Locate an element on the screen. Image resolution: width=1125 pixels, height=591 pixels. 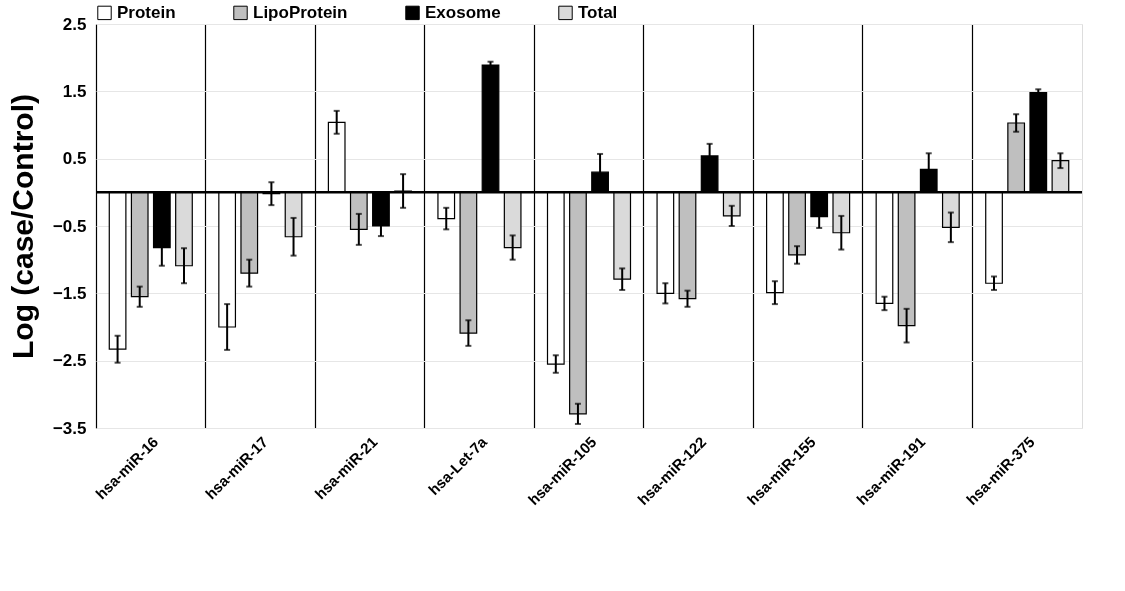
legend-label: Total is located at coordinates (598, 12).